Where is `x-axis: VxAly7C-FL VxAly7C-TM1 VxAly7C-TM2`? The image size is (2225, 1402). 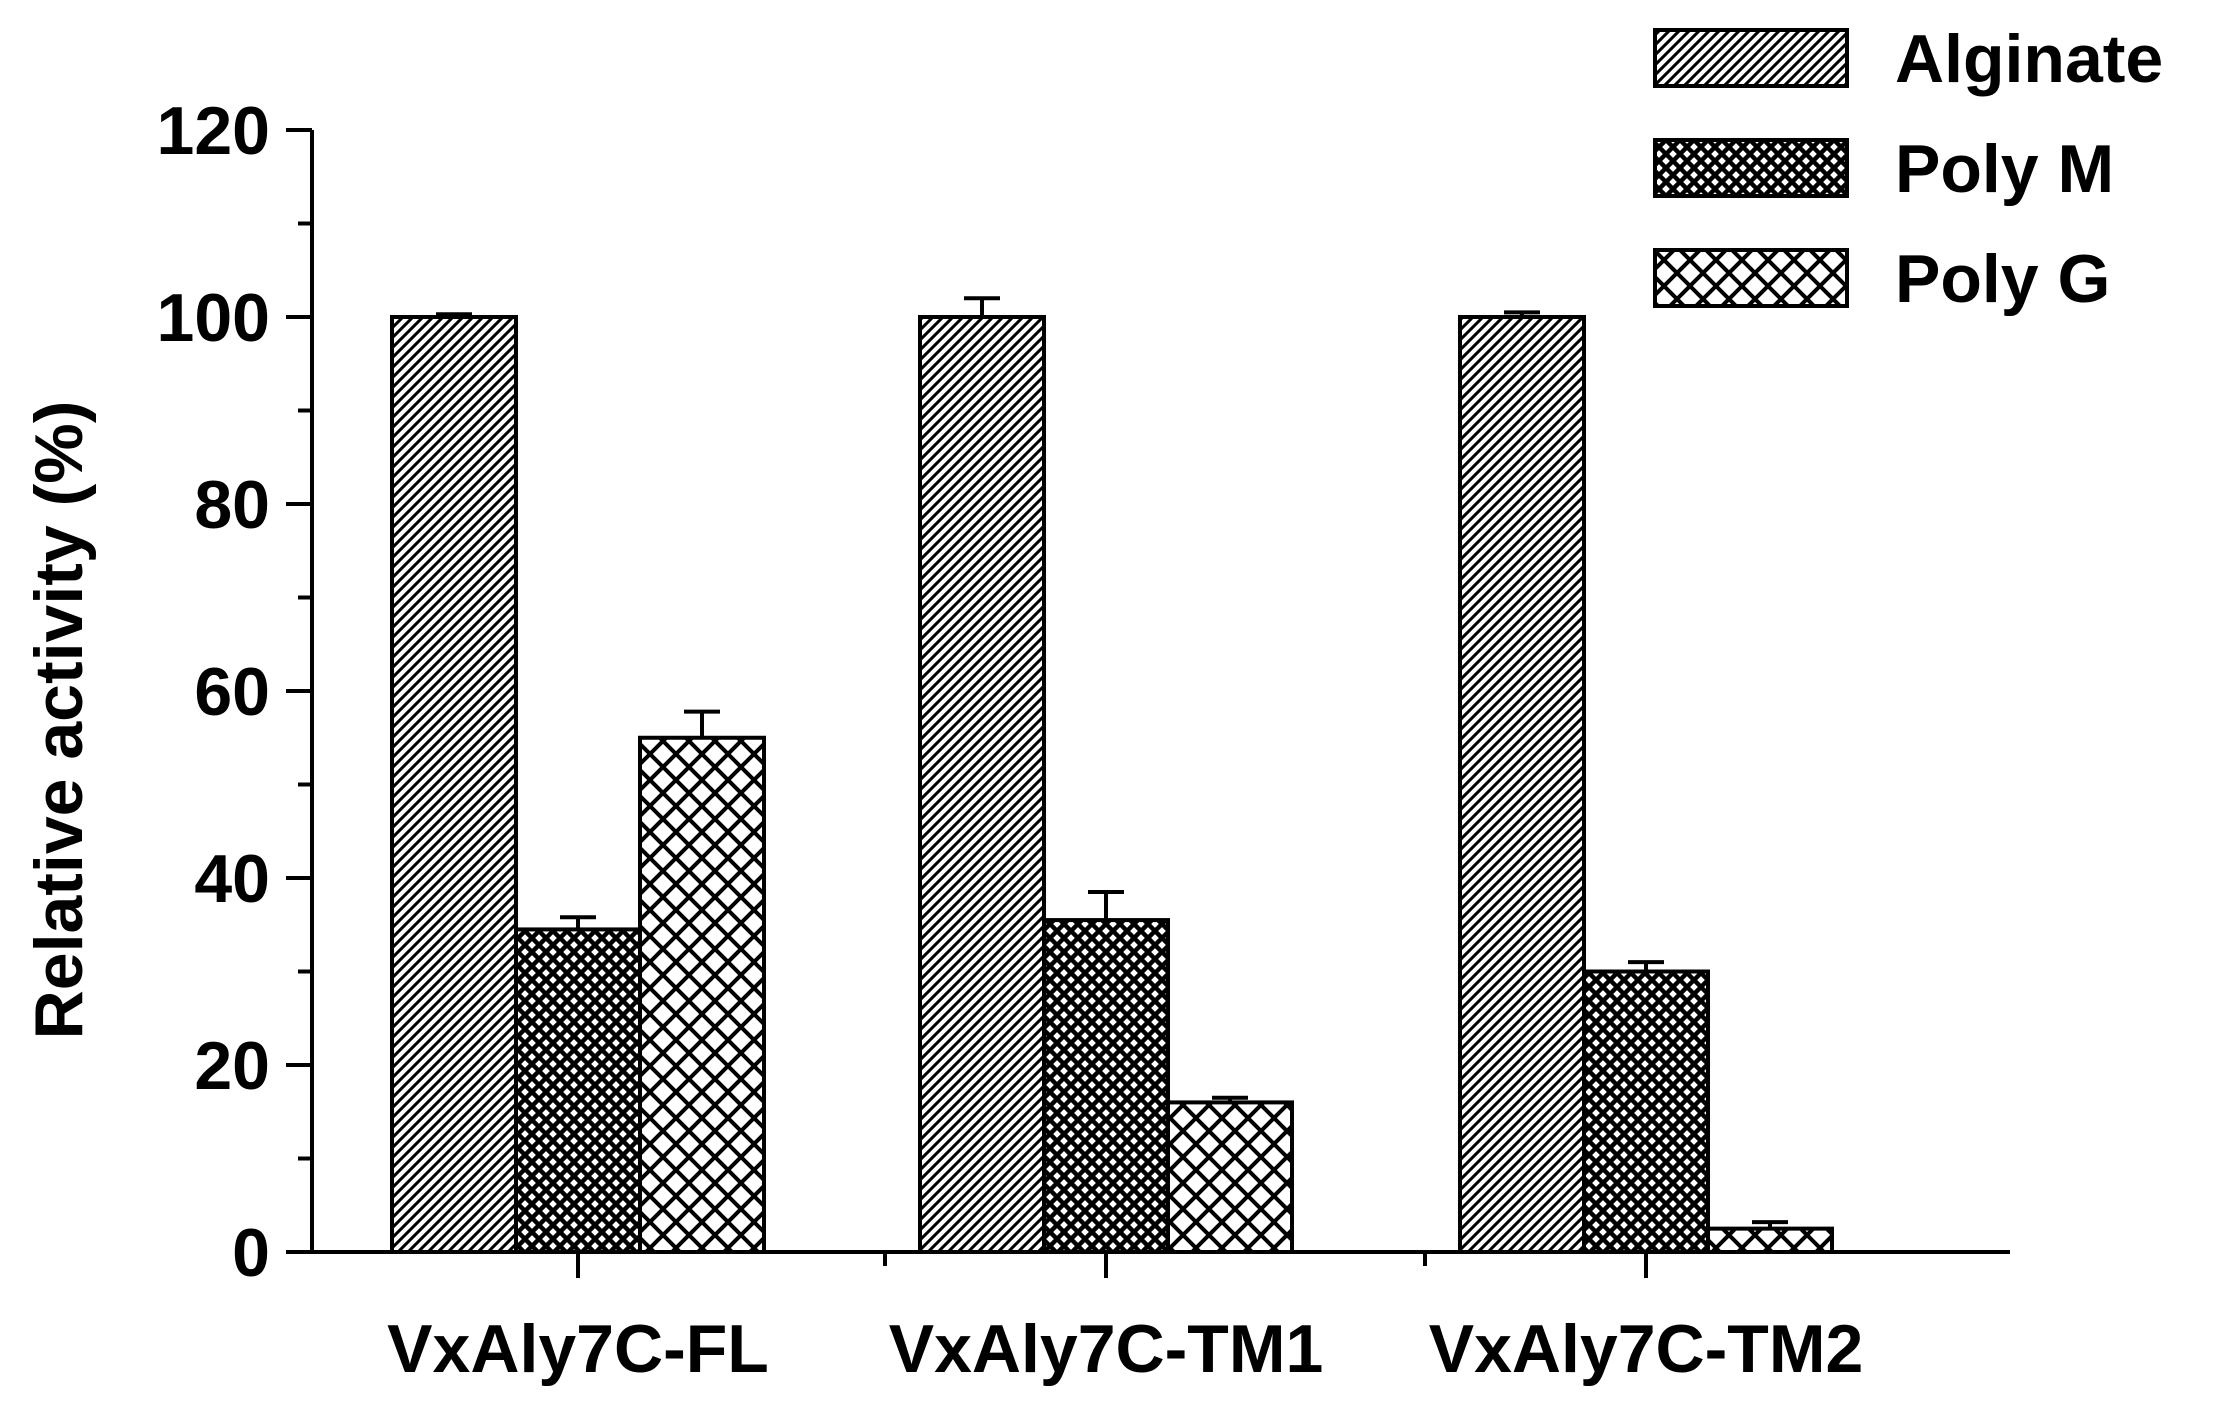 x-axis: VxAly7C-FL VxAly7C-TM1 VxAly7C-TM2 is located at coordinates (1160, 1318).